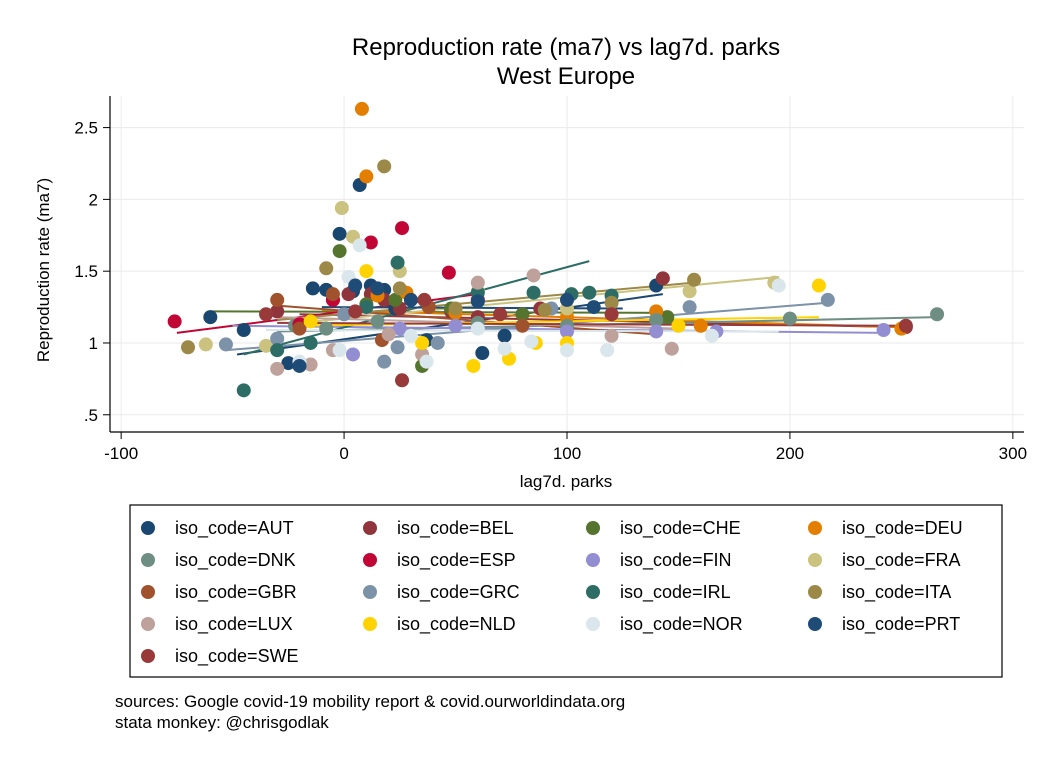 The height and width of the screenshot is (765, 1051). What do you see at coordinates (1013, 453) in the screenshot?
I see `x-tick-label: 300` at bounding box center [1013, 453].